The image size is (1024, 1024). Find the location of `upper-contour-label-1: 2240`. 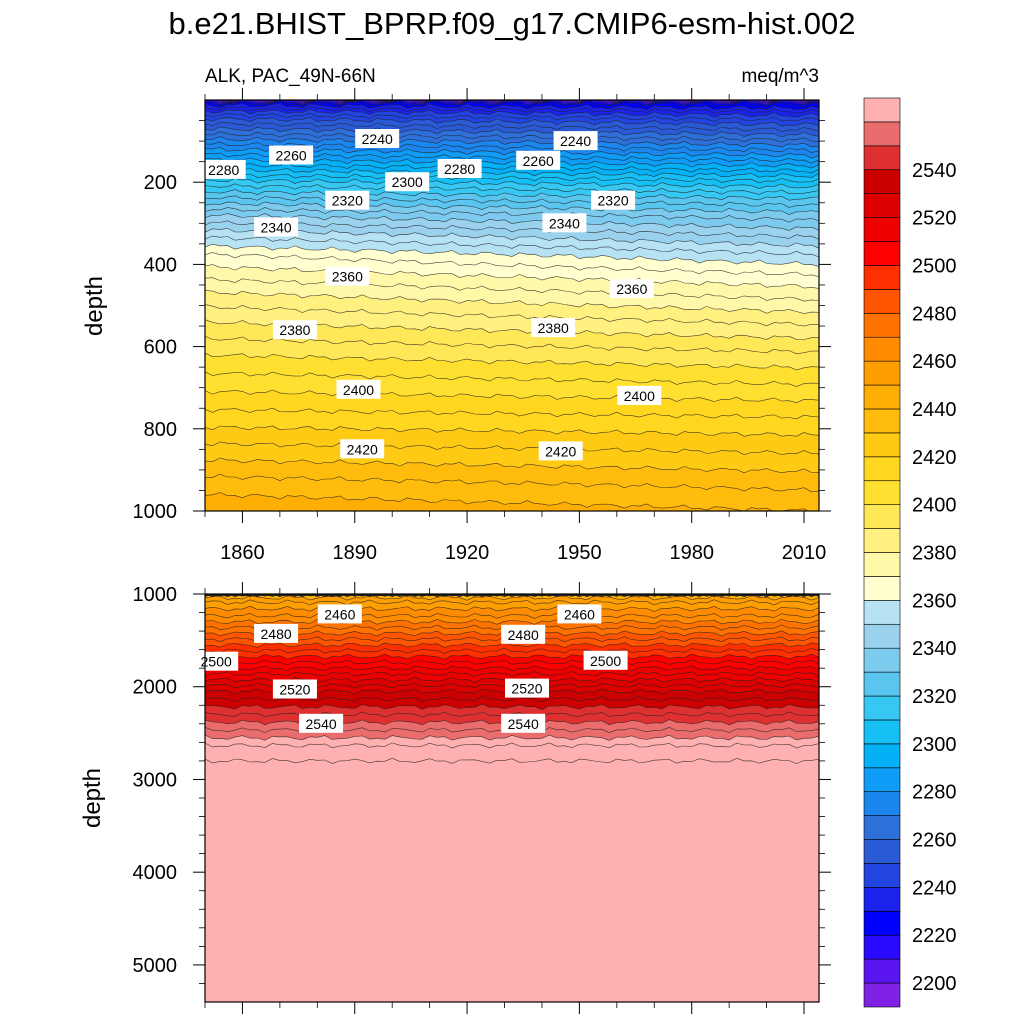

upper-contour-label-1: 2240 is located at coordinates (575, 141).